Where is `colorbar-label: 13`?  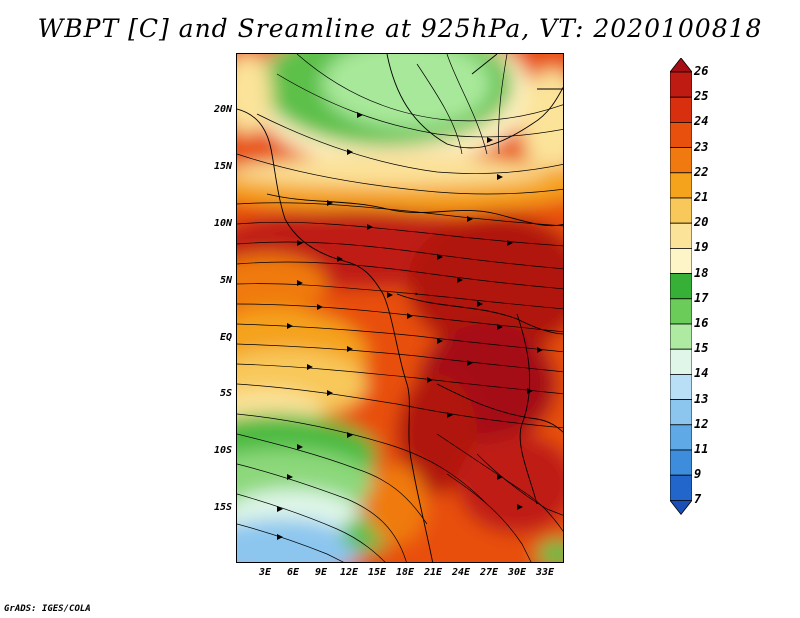
colorbar-label: 13 is located at coordinates (701, 398).